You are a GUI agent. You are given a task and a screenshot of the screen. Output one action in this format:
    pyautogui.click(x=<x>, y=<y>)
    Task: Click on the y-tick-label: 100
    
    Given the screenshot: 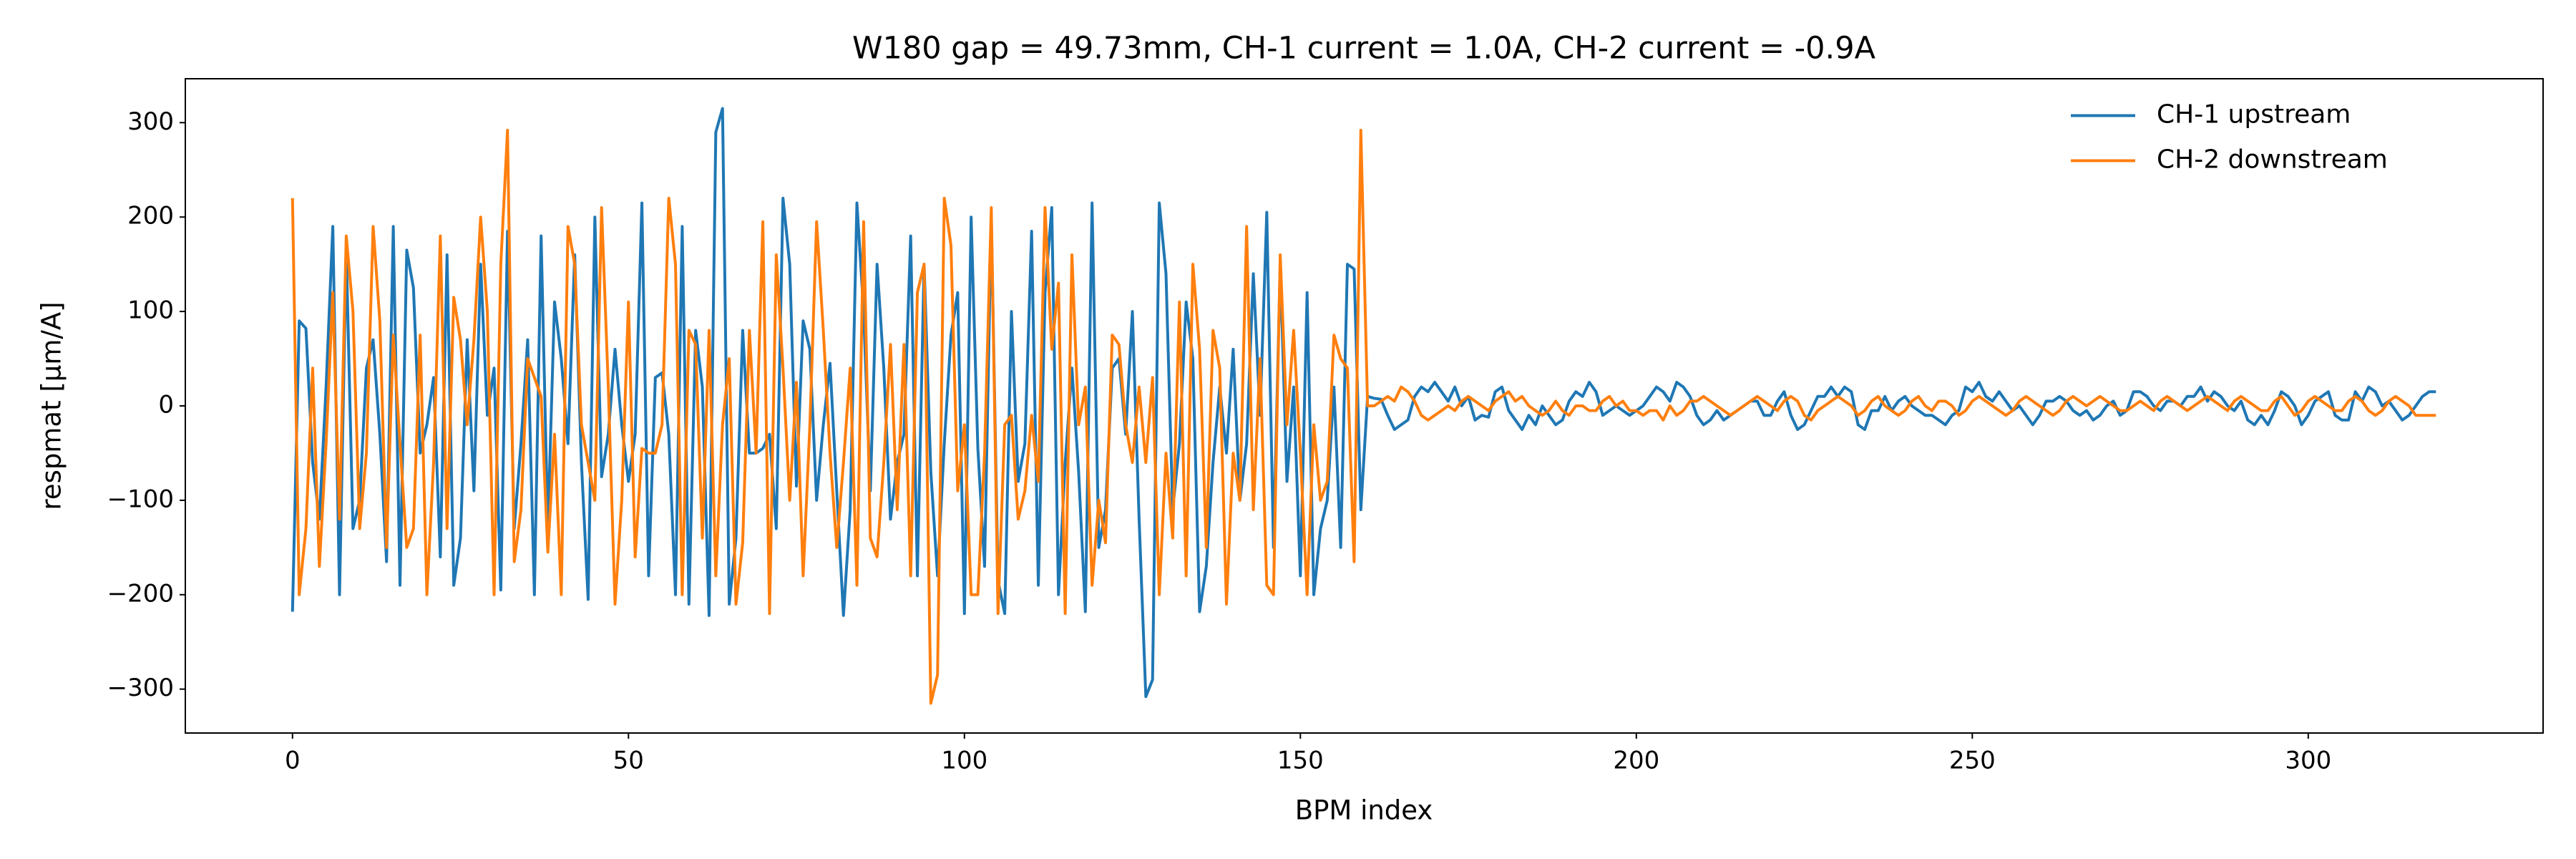 What is the action you would take?
    pyautogui.click(x=150, y=310)
    